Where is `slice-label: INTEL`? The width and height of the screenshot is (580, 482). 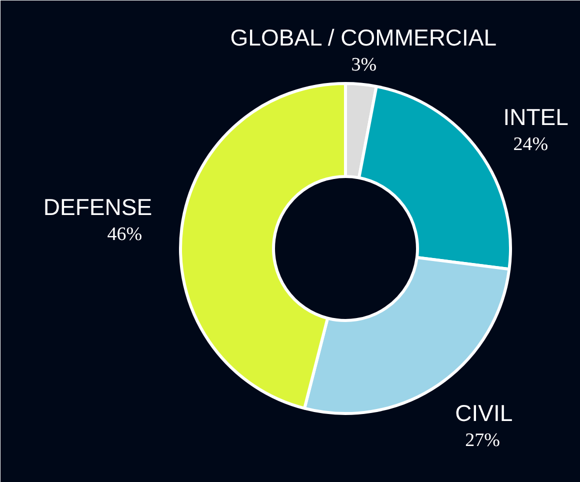 slice-label: INTEL is located at coordinates (536, 117).